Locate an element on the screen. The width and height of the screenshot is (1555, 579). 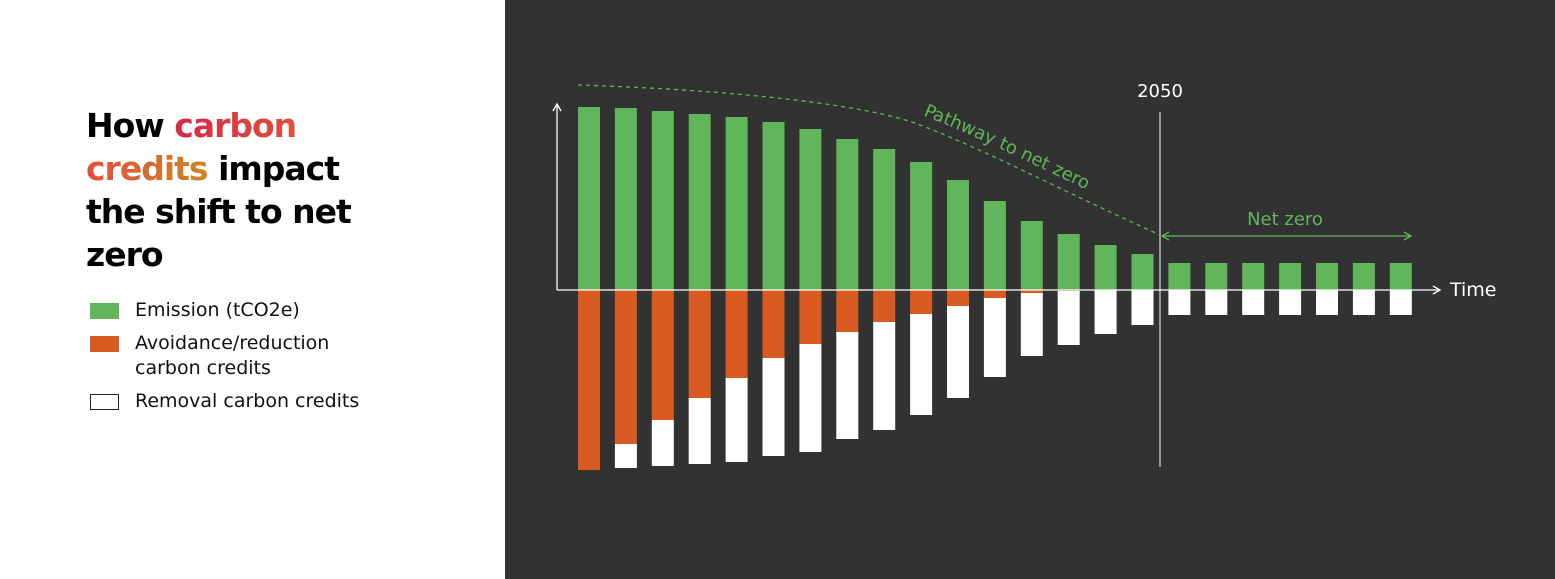
milestone-label: 2050 is located at coordinates (1160, 91).